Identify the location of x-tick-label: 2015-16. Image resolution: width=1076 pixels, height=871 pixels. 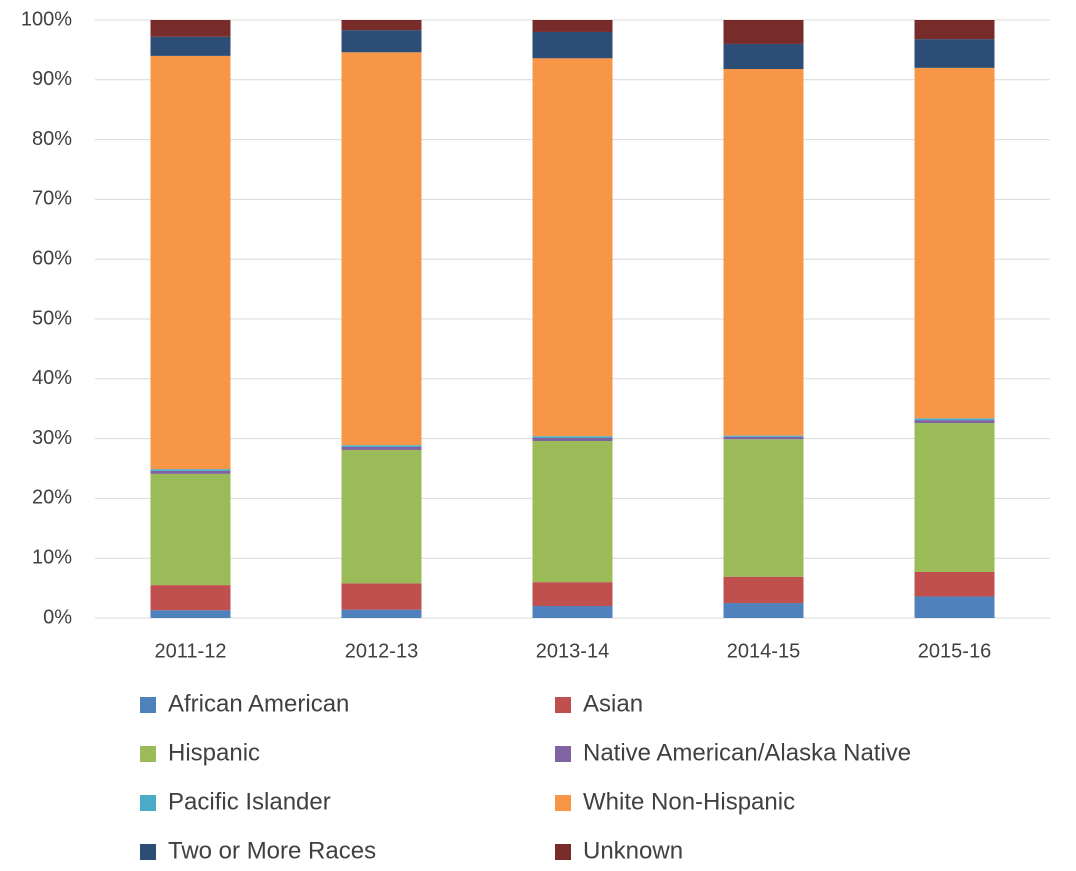
(954, 651).